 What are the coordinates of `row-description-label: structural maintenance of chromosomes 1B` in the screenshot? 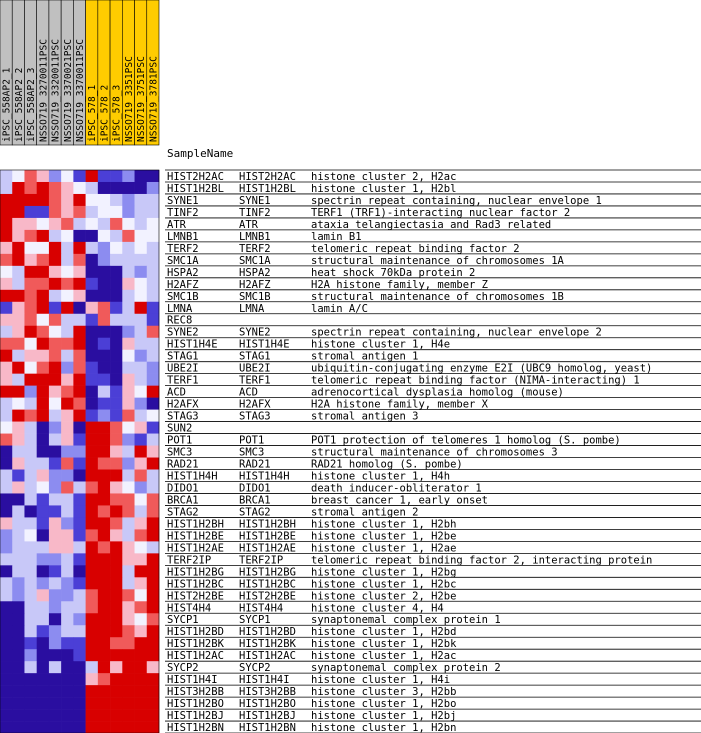 It's located at (437, 297).